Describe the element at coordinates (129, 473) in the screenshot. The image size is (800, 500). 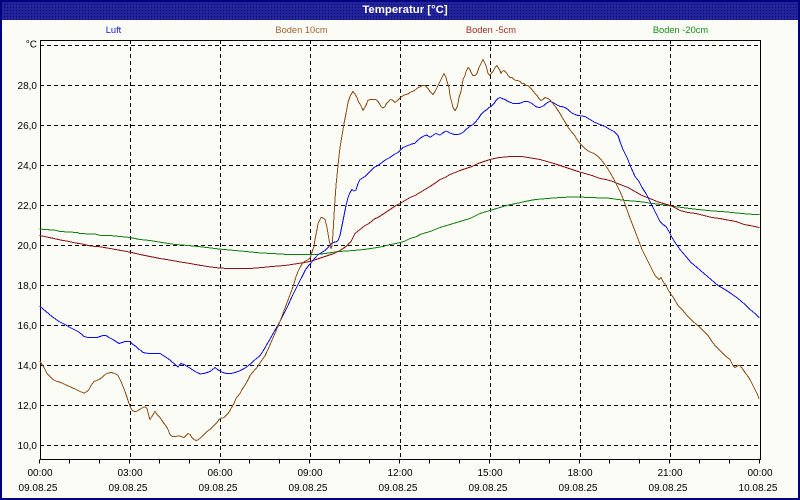
I see `svg-text: 03:00` at that location.